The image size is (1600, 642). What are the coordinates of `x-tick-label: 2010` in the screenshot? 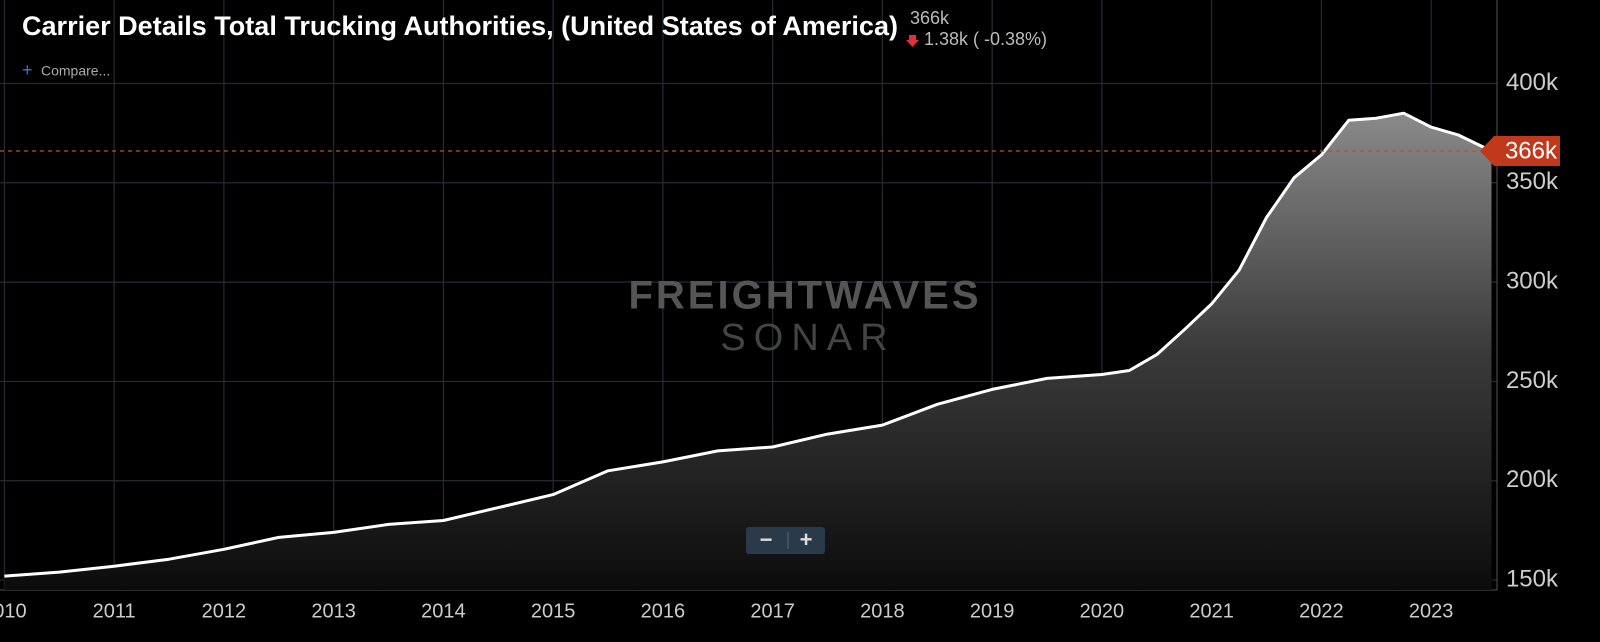 It's located at (13, 611).